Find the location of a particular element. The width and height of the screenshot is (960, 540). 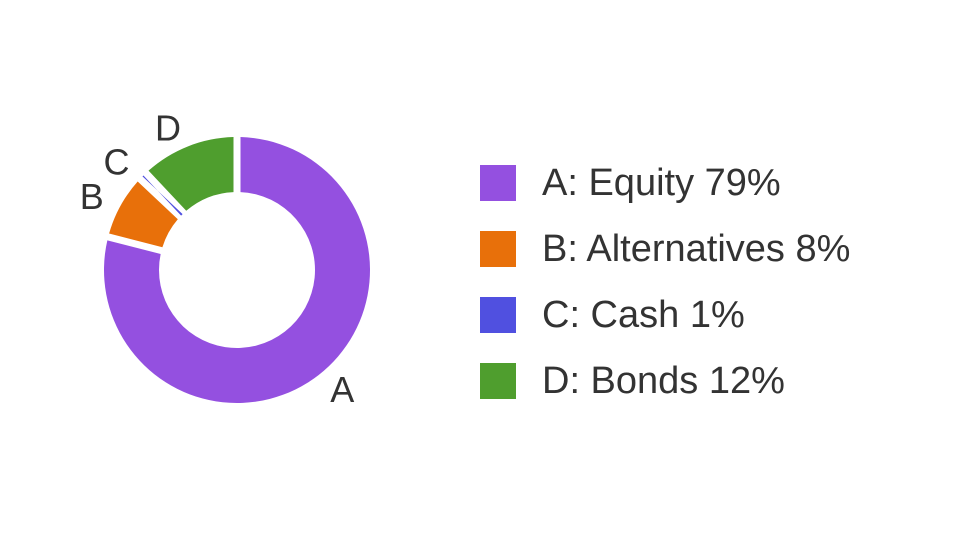

slice-label-c: C is located at coordinates (117, 162).